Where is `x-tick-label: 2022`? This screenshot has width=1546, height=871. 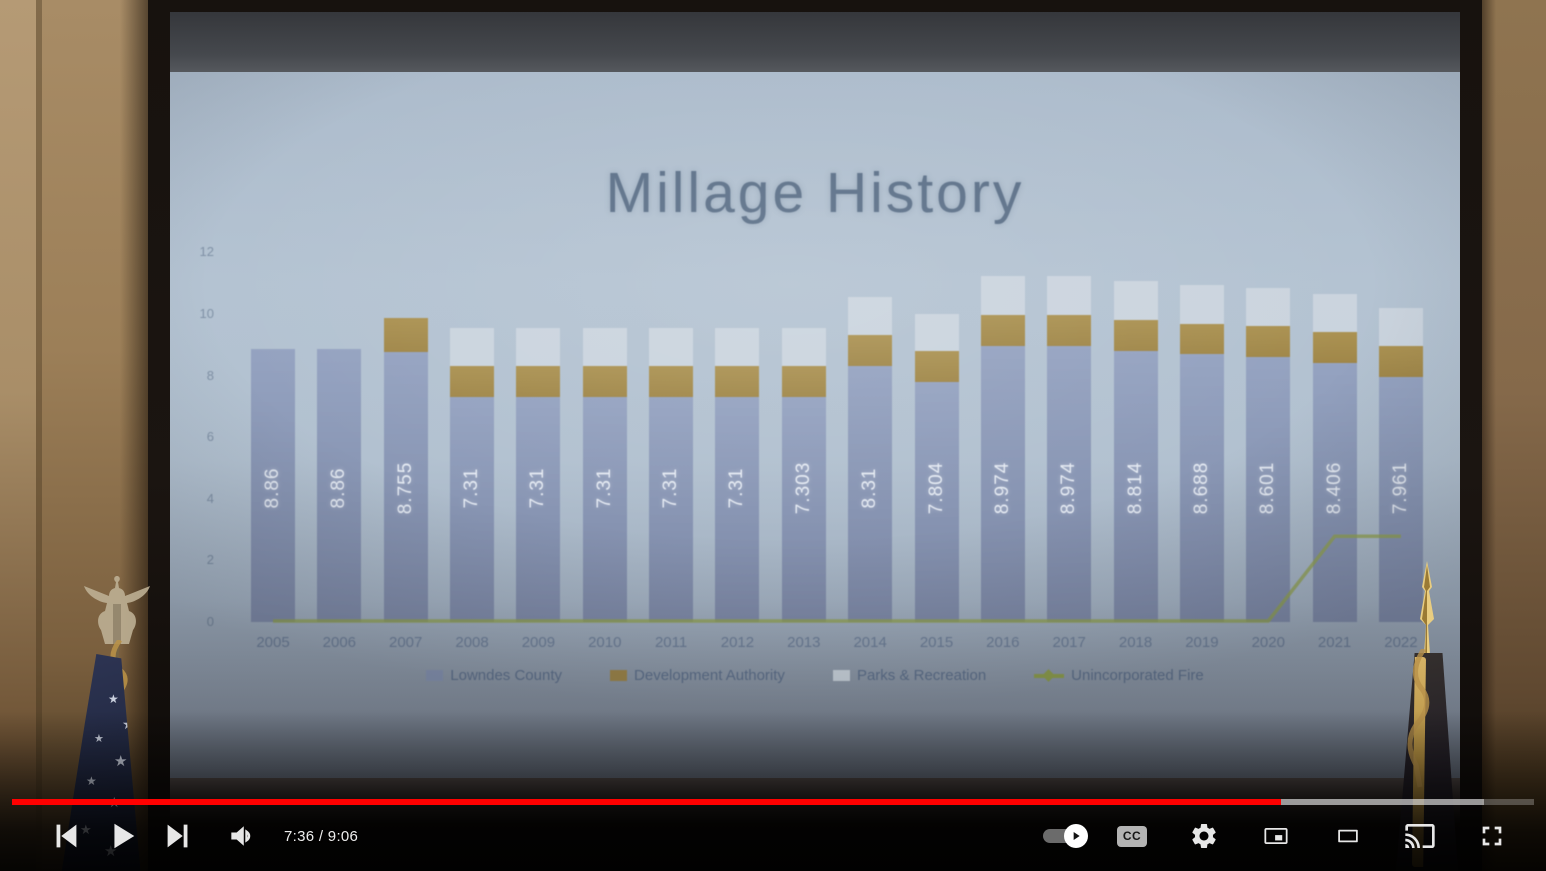
x-tick-label: 2022 is located at coordinates (1401, 642).